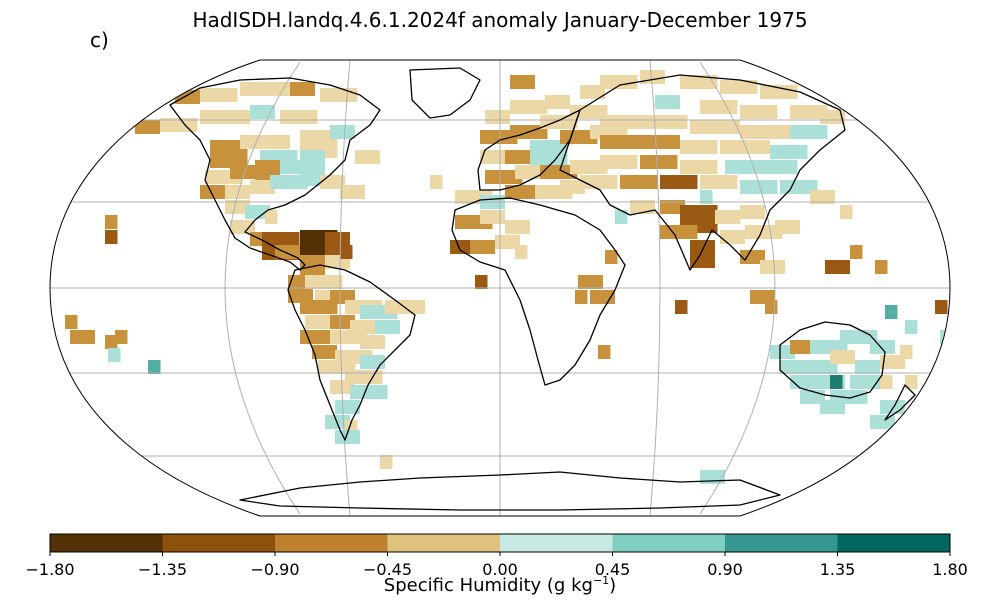  I want to click on colorbar-label: Specific Humidity (g kg−1), so click(500, 585).